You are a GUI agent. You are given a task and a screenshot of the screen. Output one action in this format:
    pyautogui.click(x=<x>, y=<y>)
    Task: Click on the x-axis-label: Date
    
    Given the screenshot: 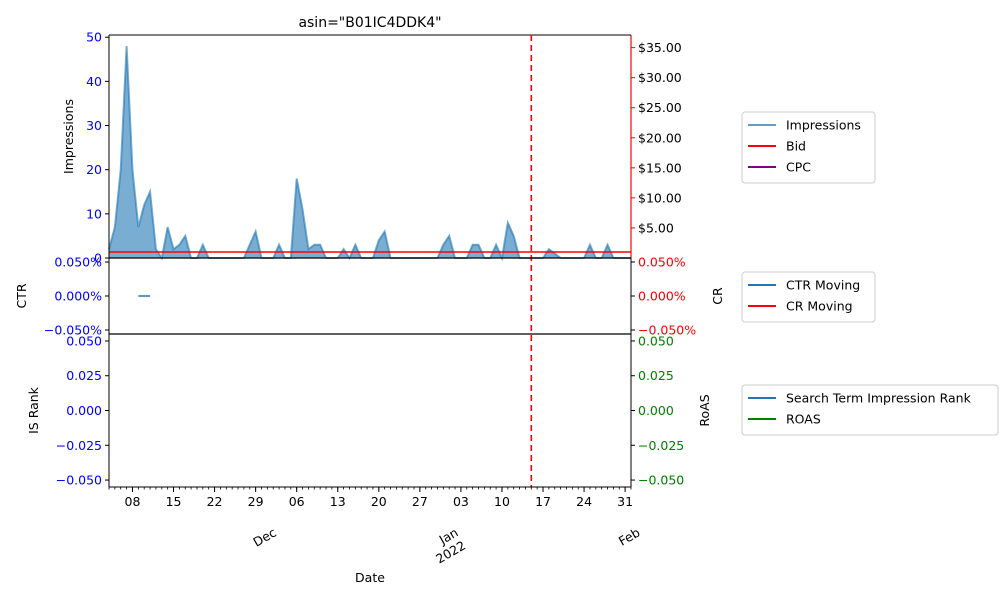 What is the action you would take?
    pyautogui.click(x=370, y=577)
    